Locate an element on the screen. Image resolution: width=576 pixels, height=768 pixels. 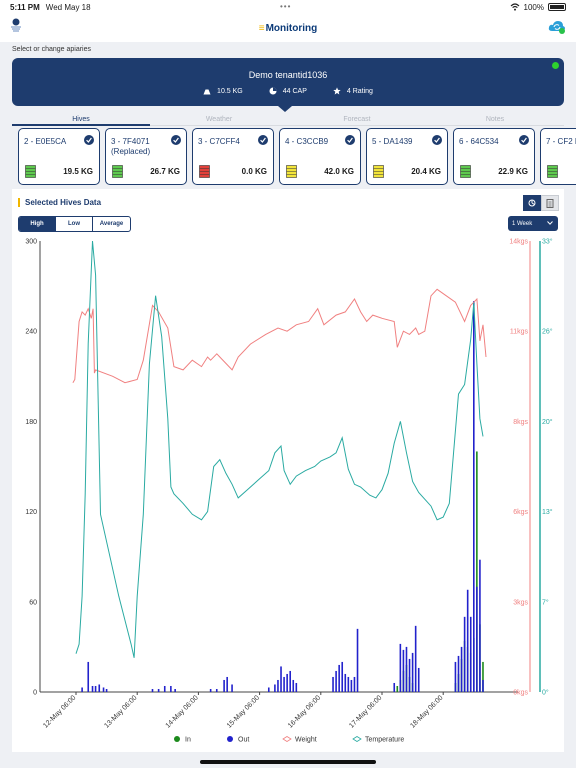
apiary-card-pointer is located at coordinates (285, 109).